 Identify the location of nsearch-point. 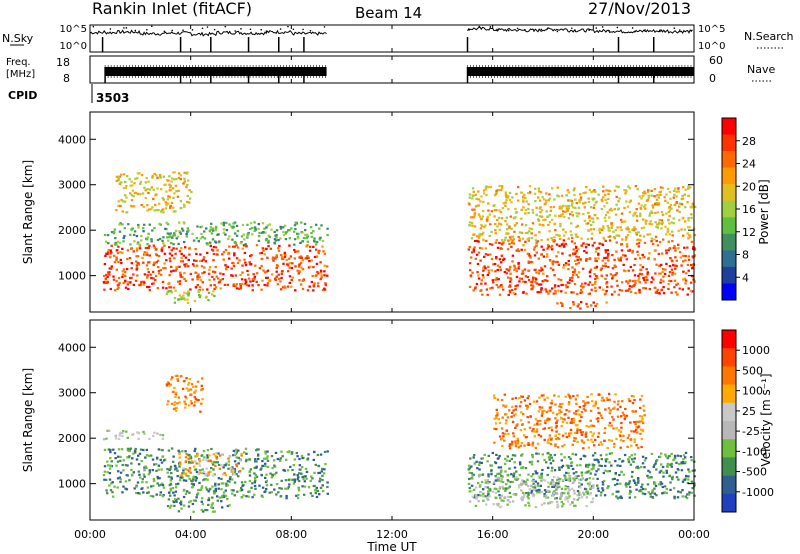
(202, 28).